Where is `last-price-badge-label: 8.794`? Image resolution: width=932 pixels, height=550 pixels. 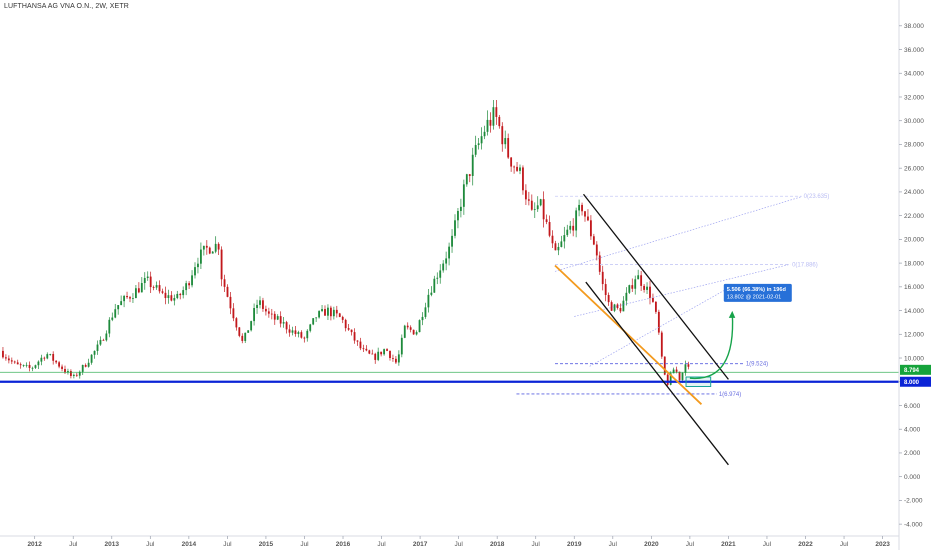
last-price-badge-label: 8.794 is located at coordinates (912, 371).